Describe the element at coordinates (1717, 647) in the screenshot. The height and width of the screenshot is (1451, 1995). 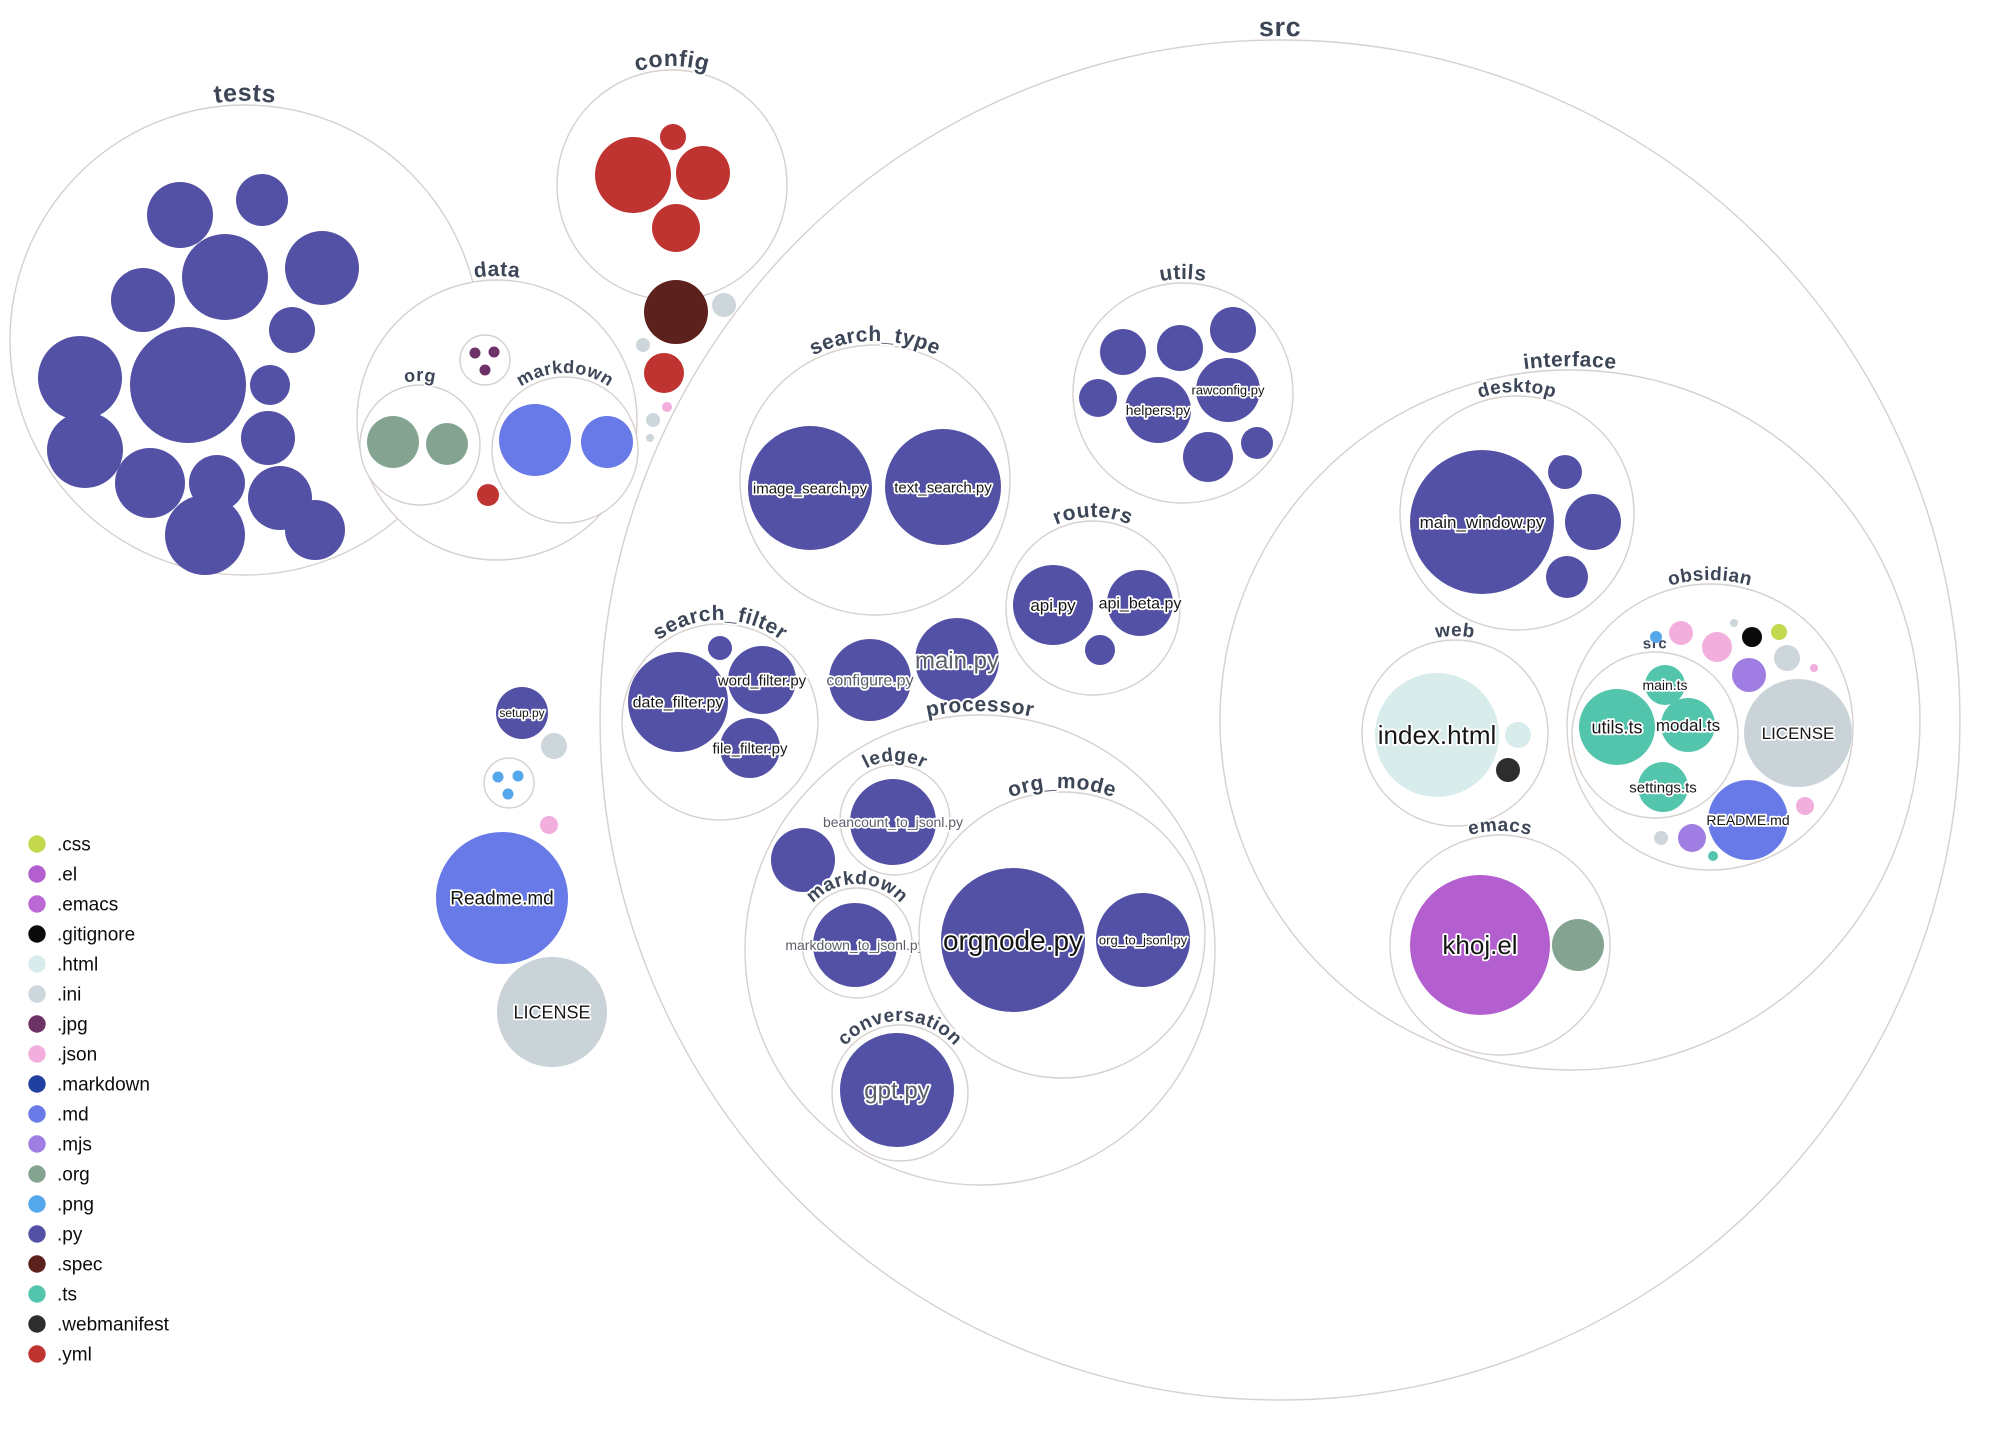
I see `file-obsidian-json-2-circle` at that location.